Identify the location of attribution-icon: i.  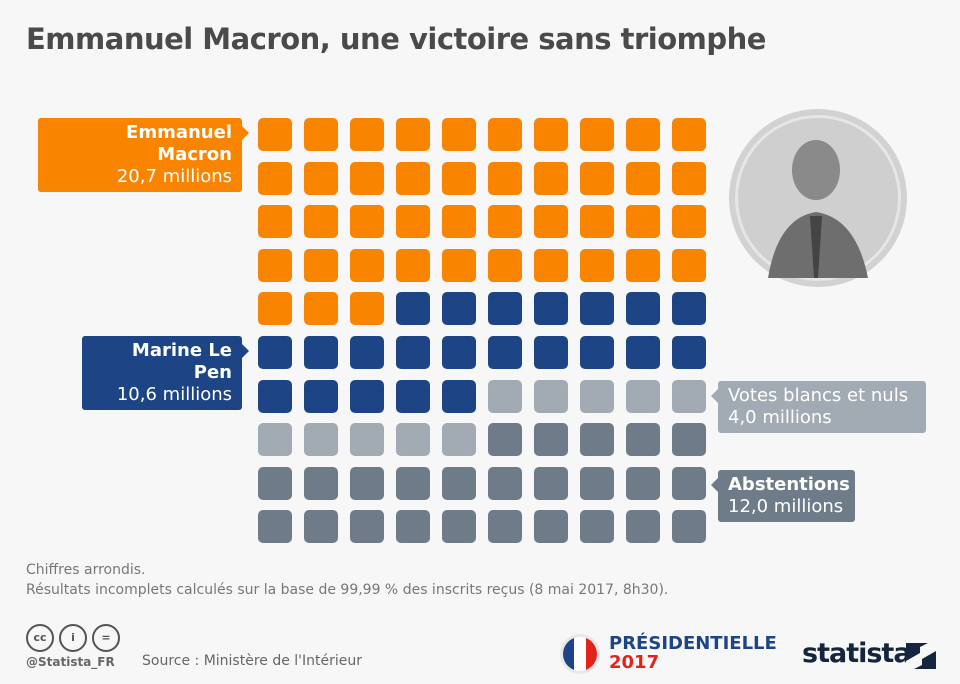
(73, 638).